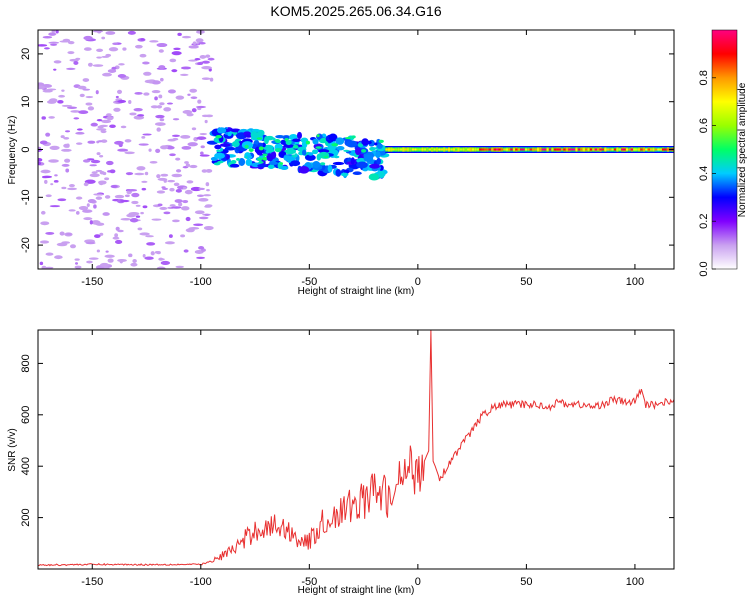 The height and width of the screenshot is (600, 750). What do you see at coordinates (12, 449) in the screenshot?
I see `snr-y-label: SNR (v/v)` at bounding box center [12, 449].